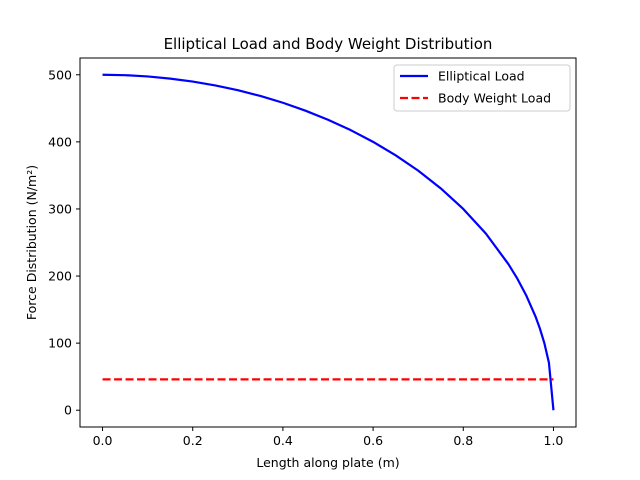 The width and height of the screenshot is (640, 480). Describe the element at coordinates (60, 141) in the screenshot. I see `y-tick-label: 400` at that location.